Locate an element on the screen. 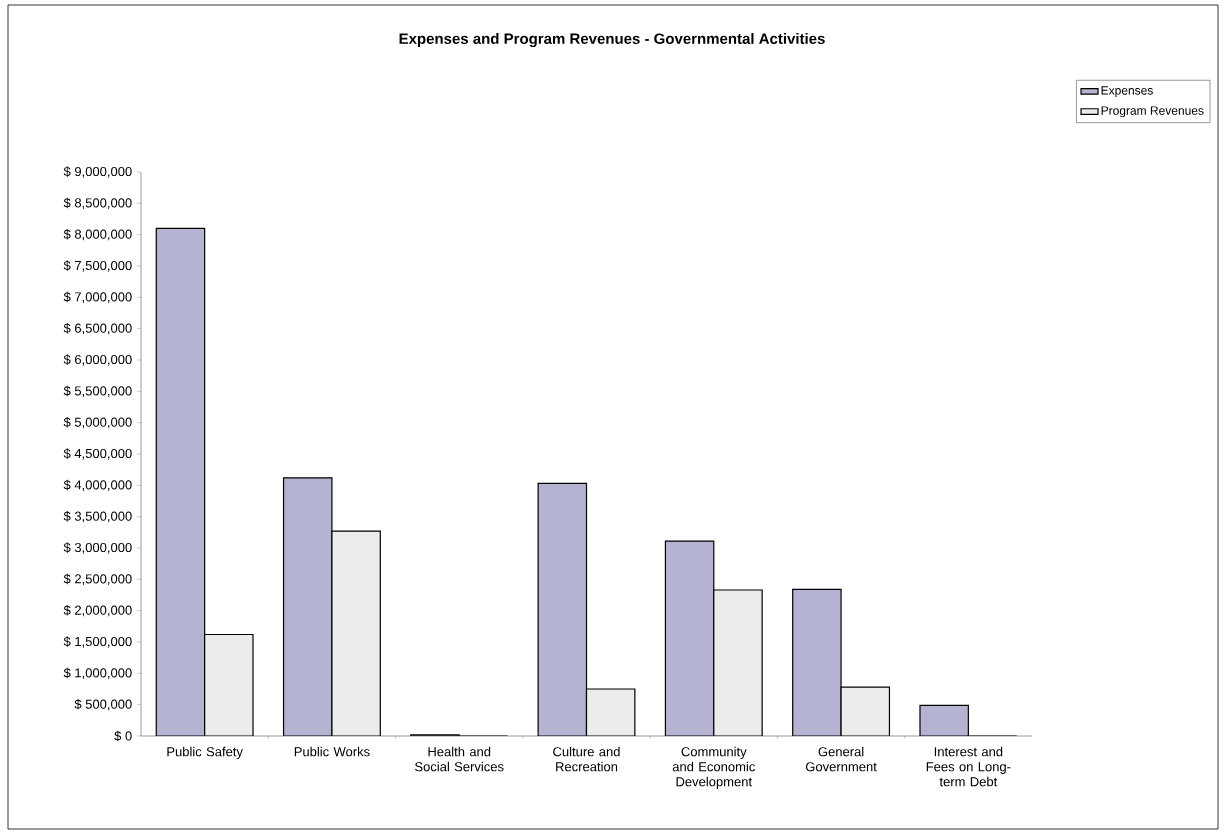  y-tick-label: $ 2,500,000 is located at coordinates (97, 579).